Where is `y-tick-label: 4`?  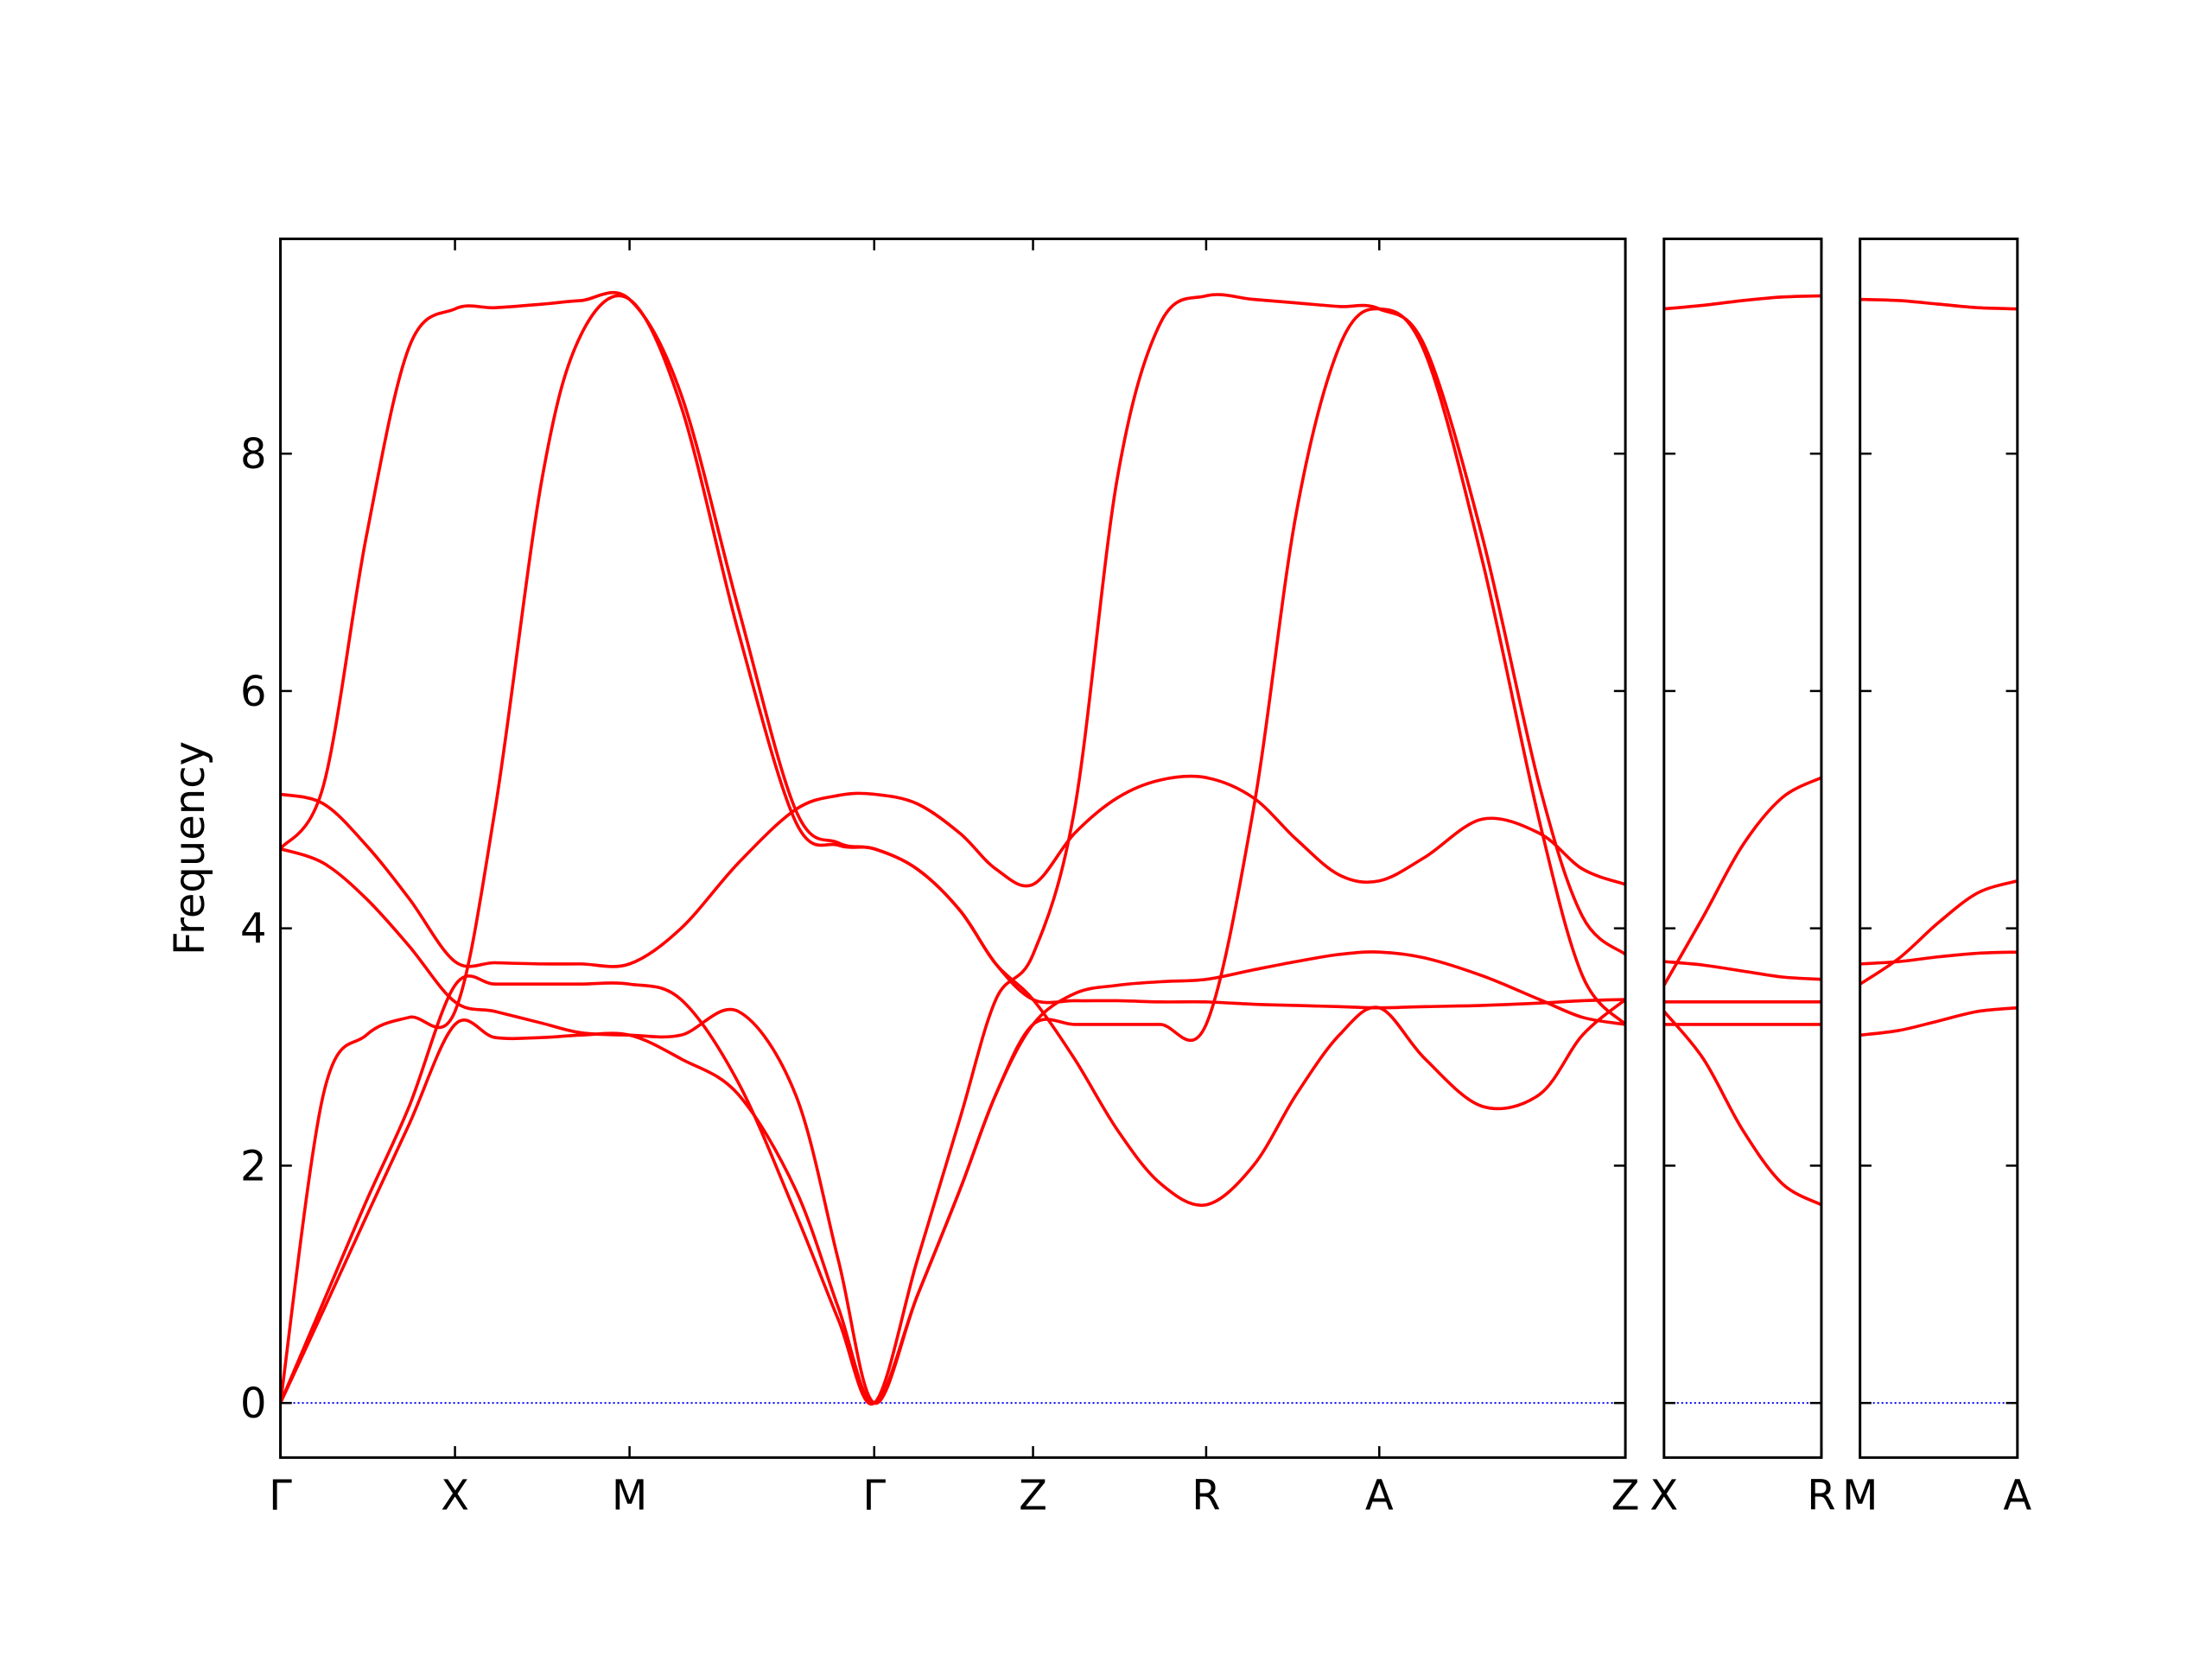 y-tick-label: 4 is located at coordinates (253, 929).